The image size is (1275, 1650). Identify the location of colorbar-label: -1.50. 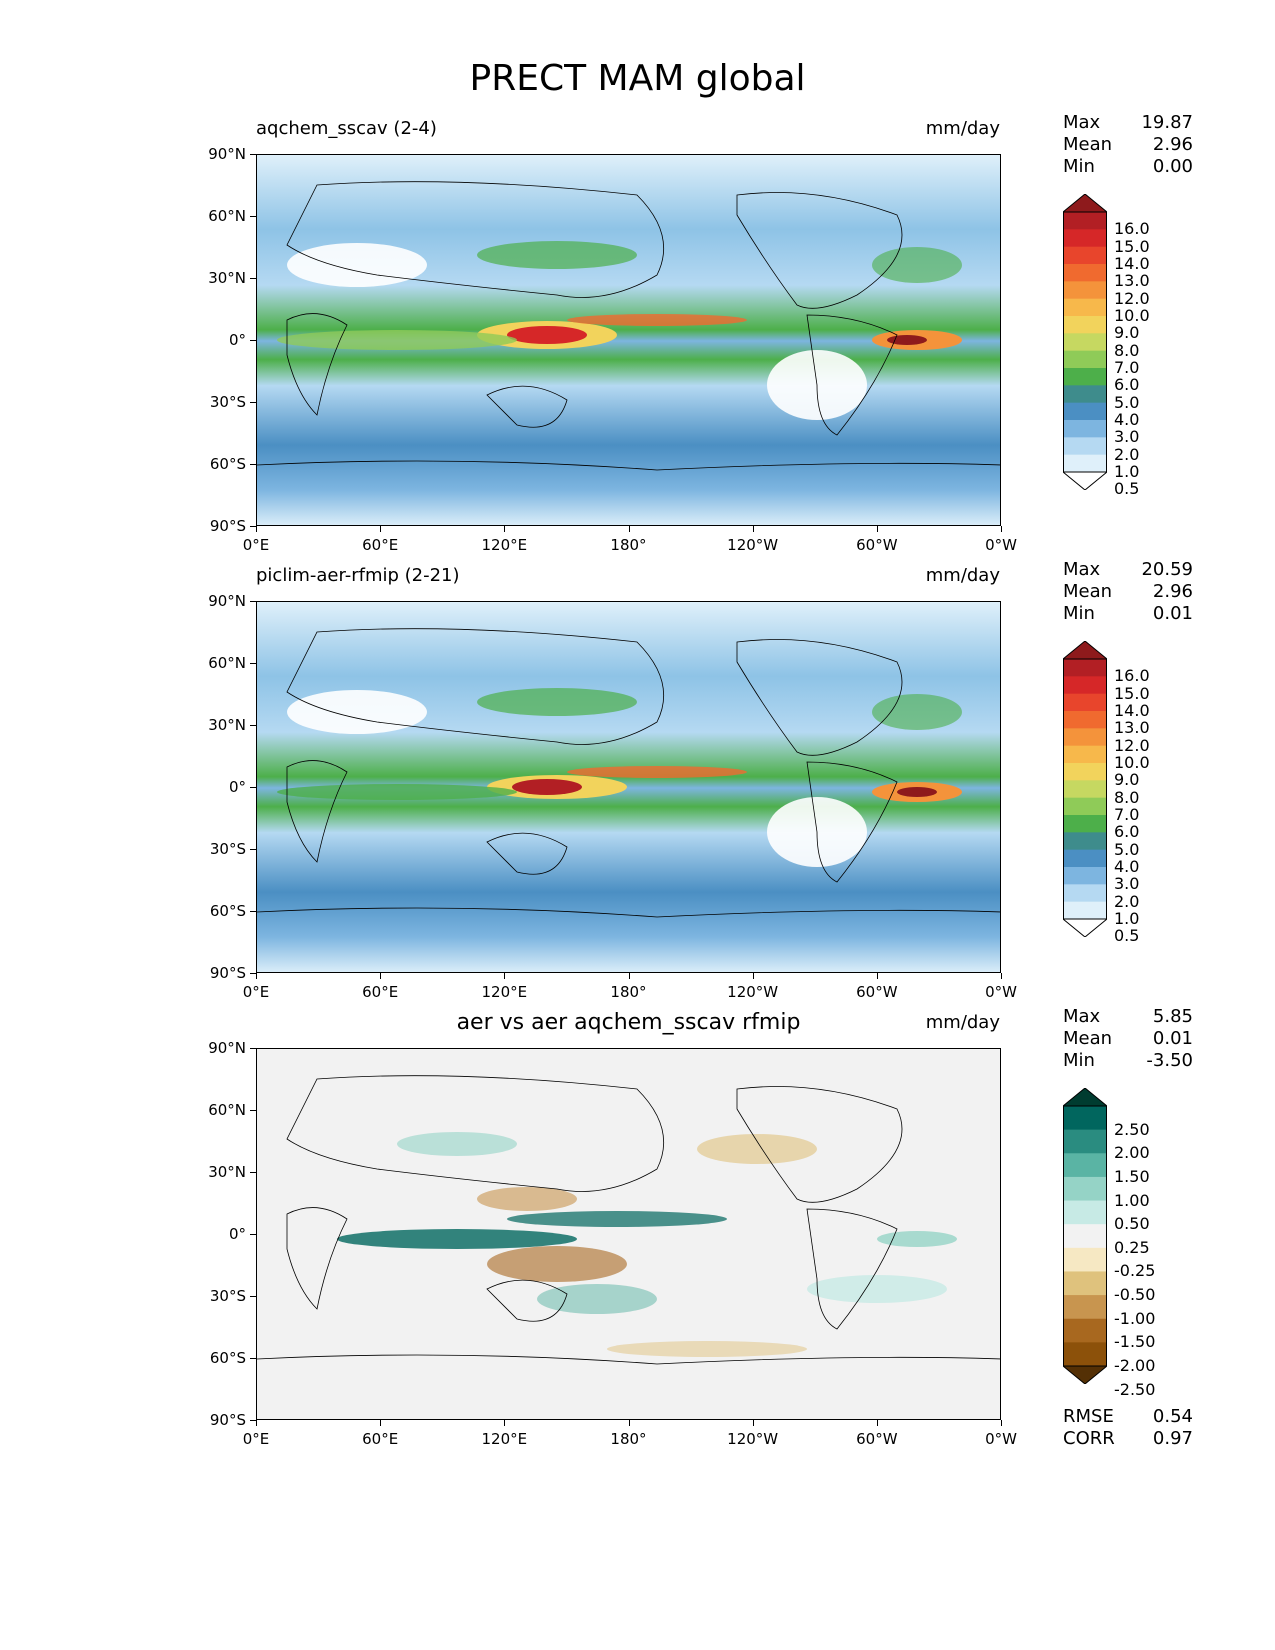
(1135, 1342).